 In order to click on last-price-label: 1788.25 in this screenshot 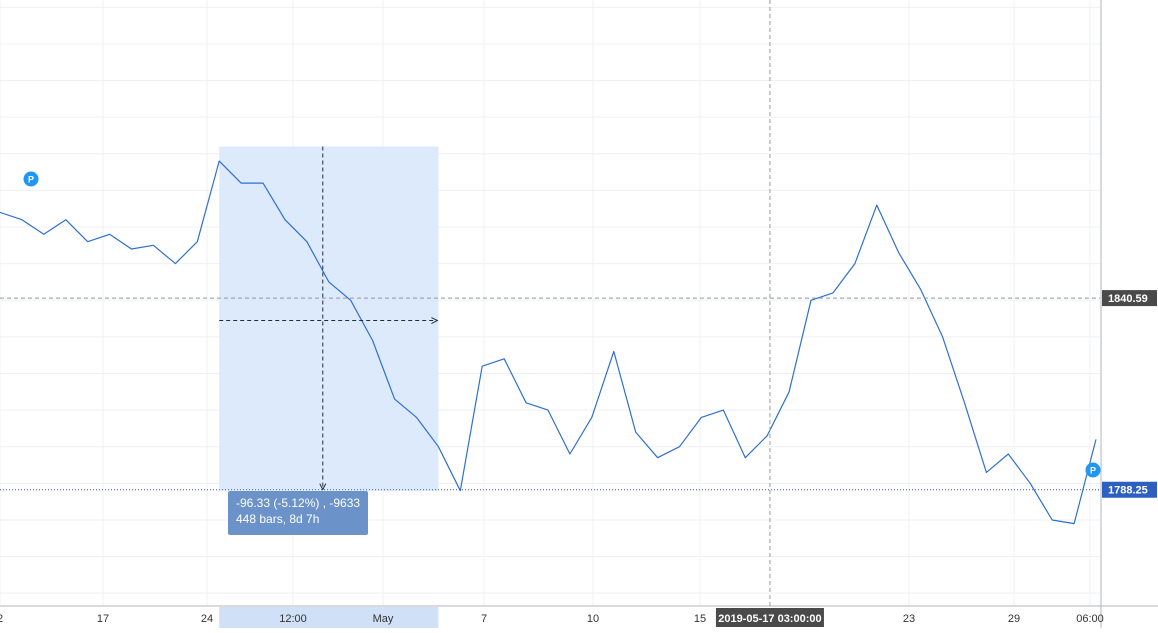, I will do `click(1128, 491)`.